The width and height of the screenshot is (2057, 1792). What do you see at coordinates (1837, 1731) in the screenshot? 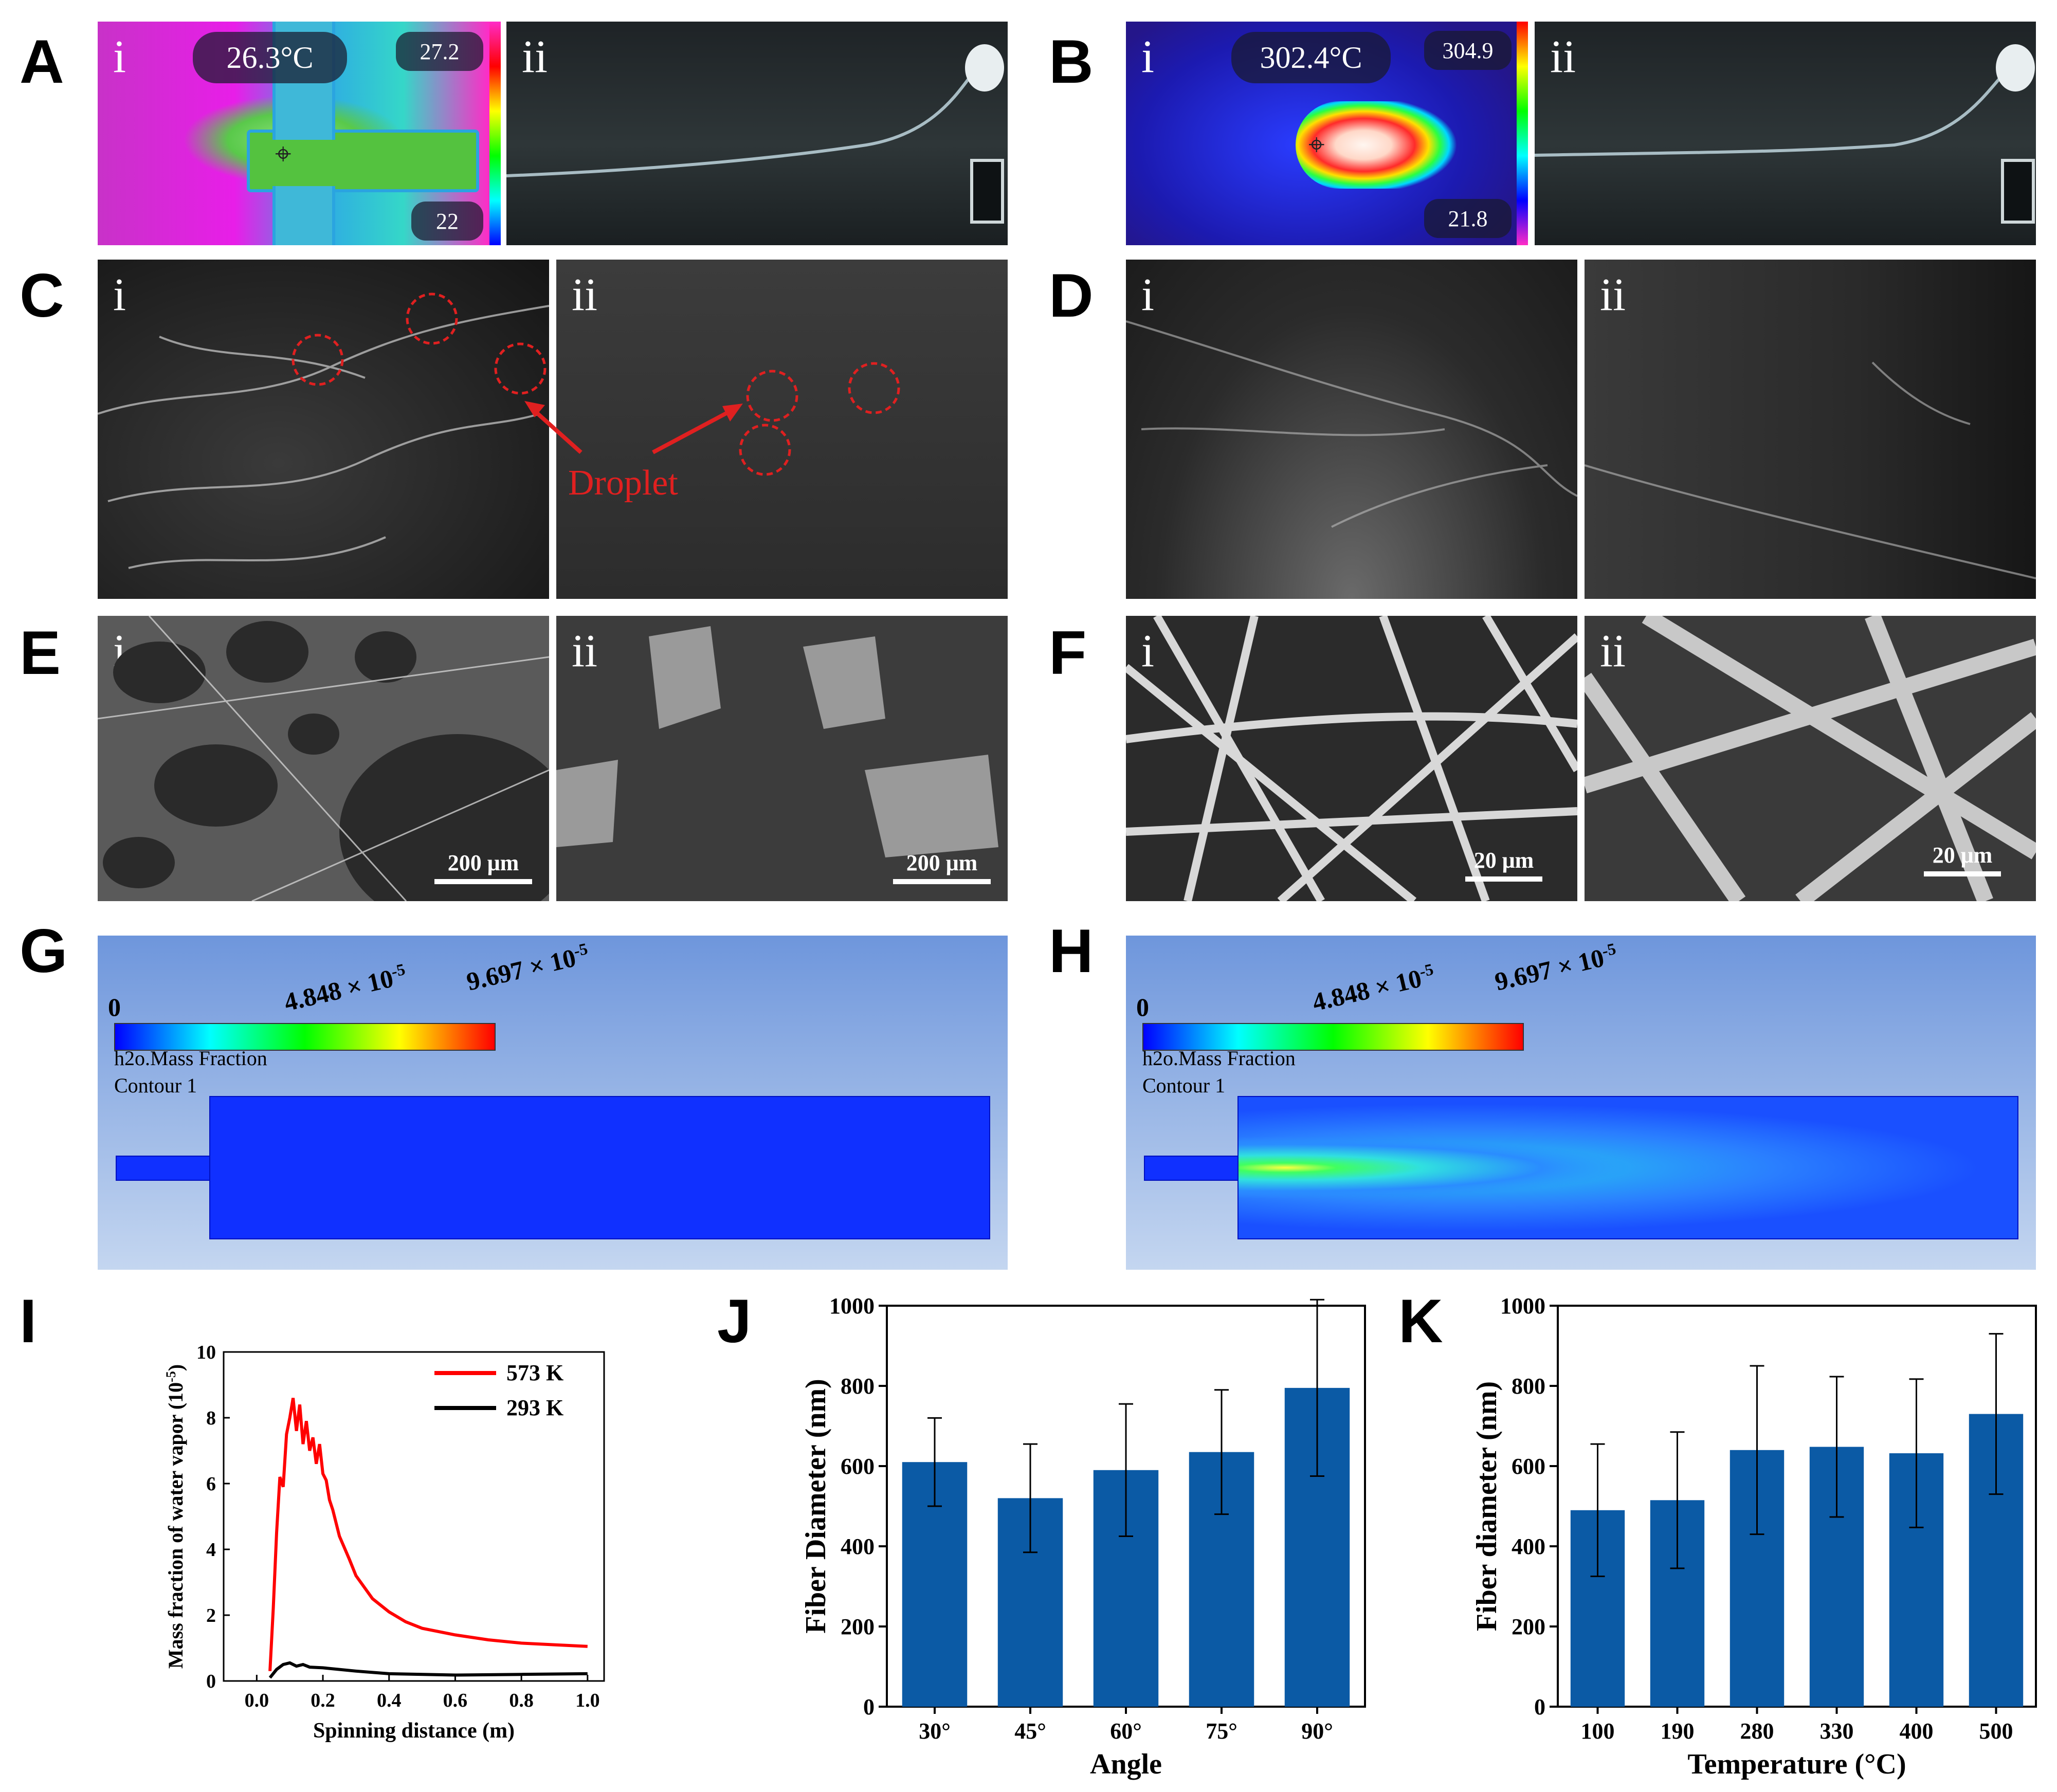
I see `x-tick-label: 330` at bounding box center [1837, 1731].